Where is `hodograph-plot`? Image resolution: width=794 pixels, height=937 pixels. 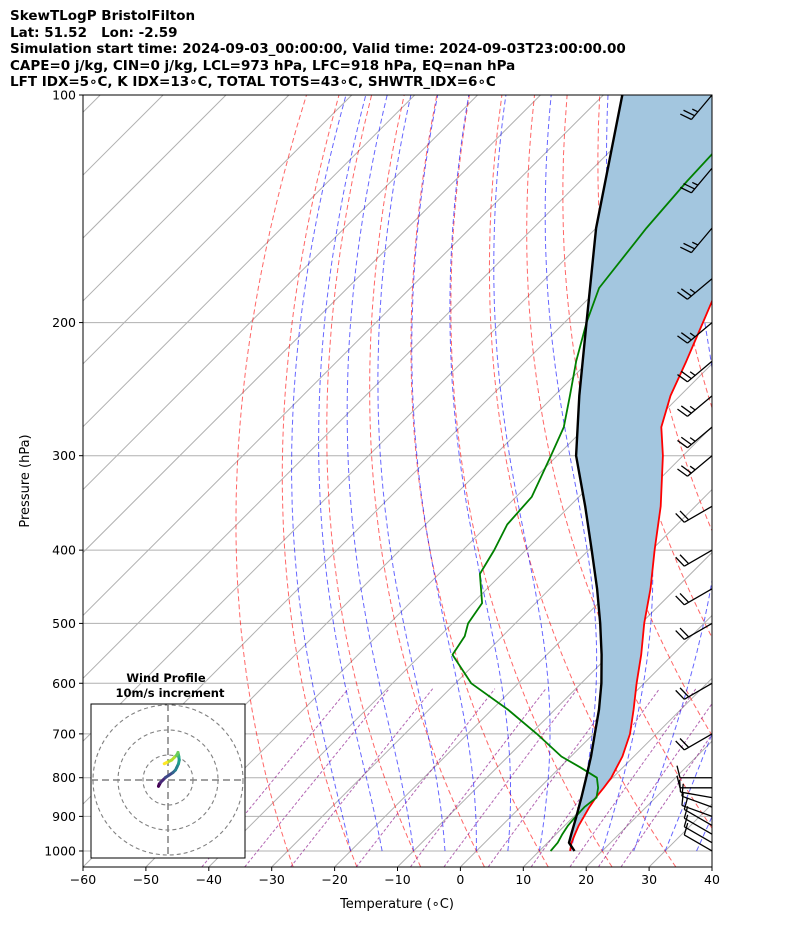
hodograph-plot is located at coordinates (168, 781).